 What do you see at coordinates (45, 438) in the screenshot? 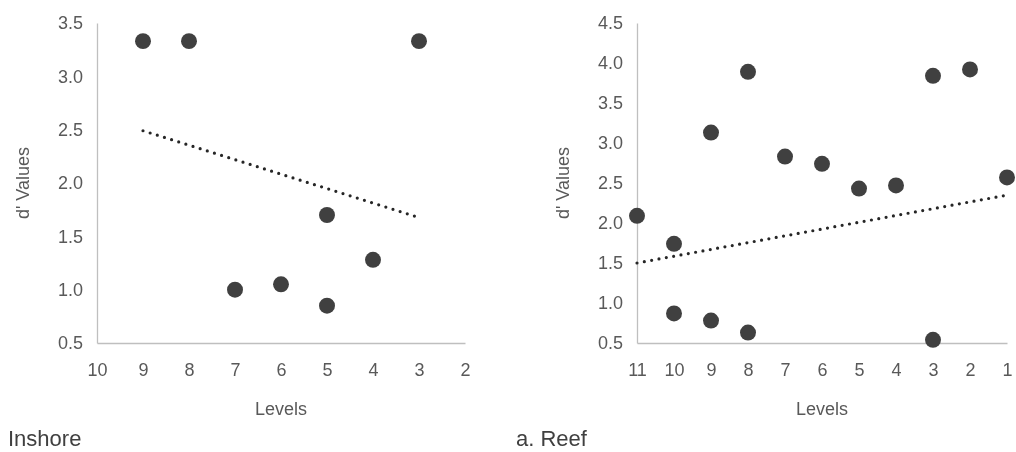
I see `text: Inshore` at bounding box center [45, 438].